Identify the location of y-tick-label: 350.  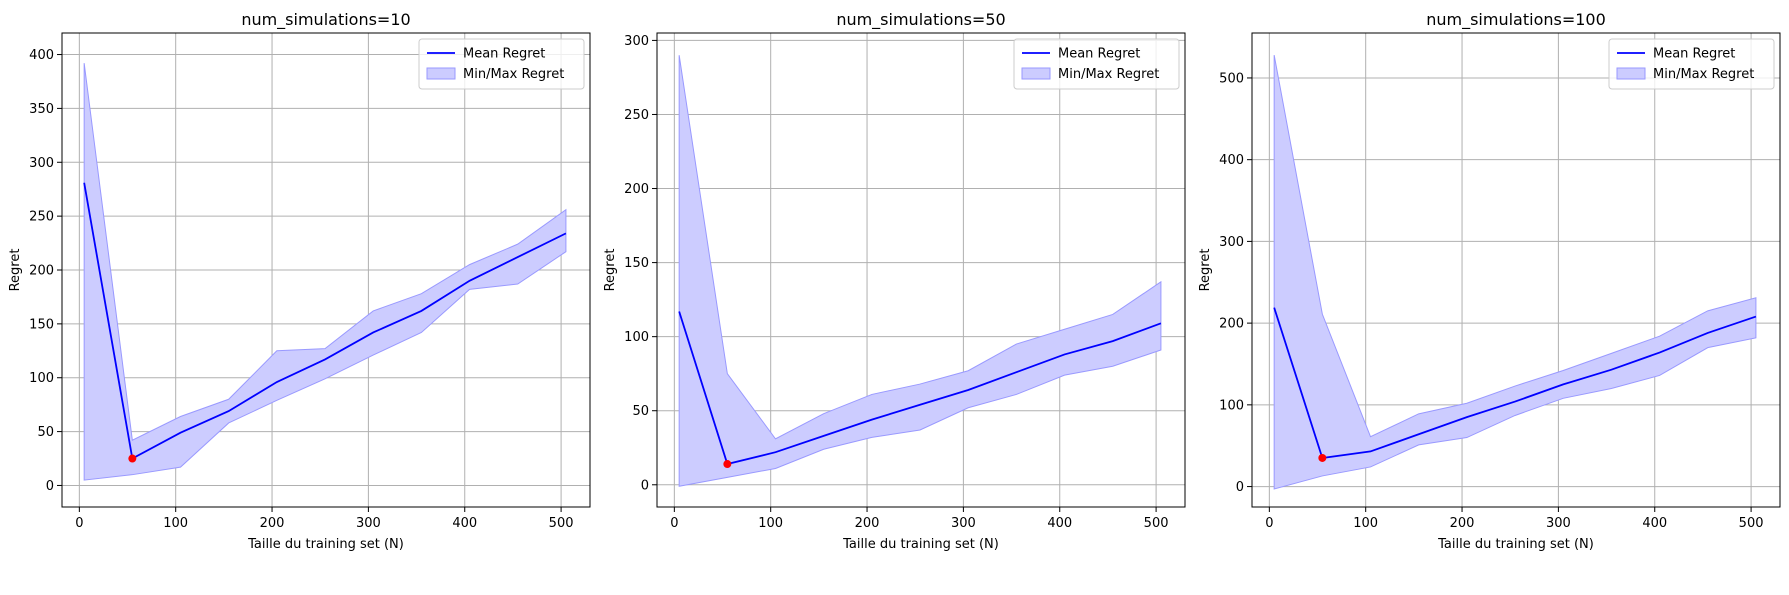
(41, 109).